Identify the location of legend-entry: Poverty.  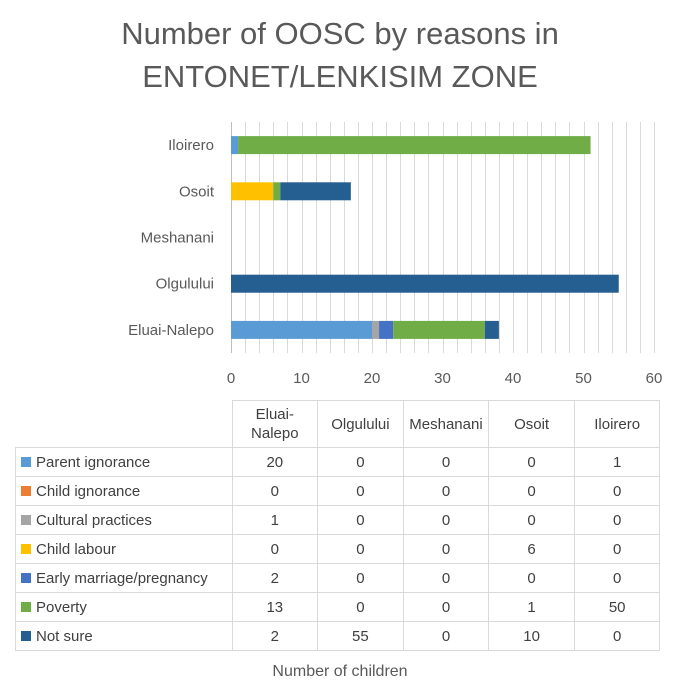
(124, 607).